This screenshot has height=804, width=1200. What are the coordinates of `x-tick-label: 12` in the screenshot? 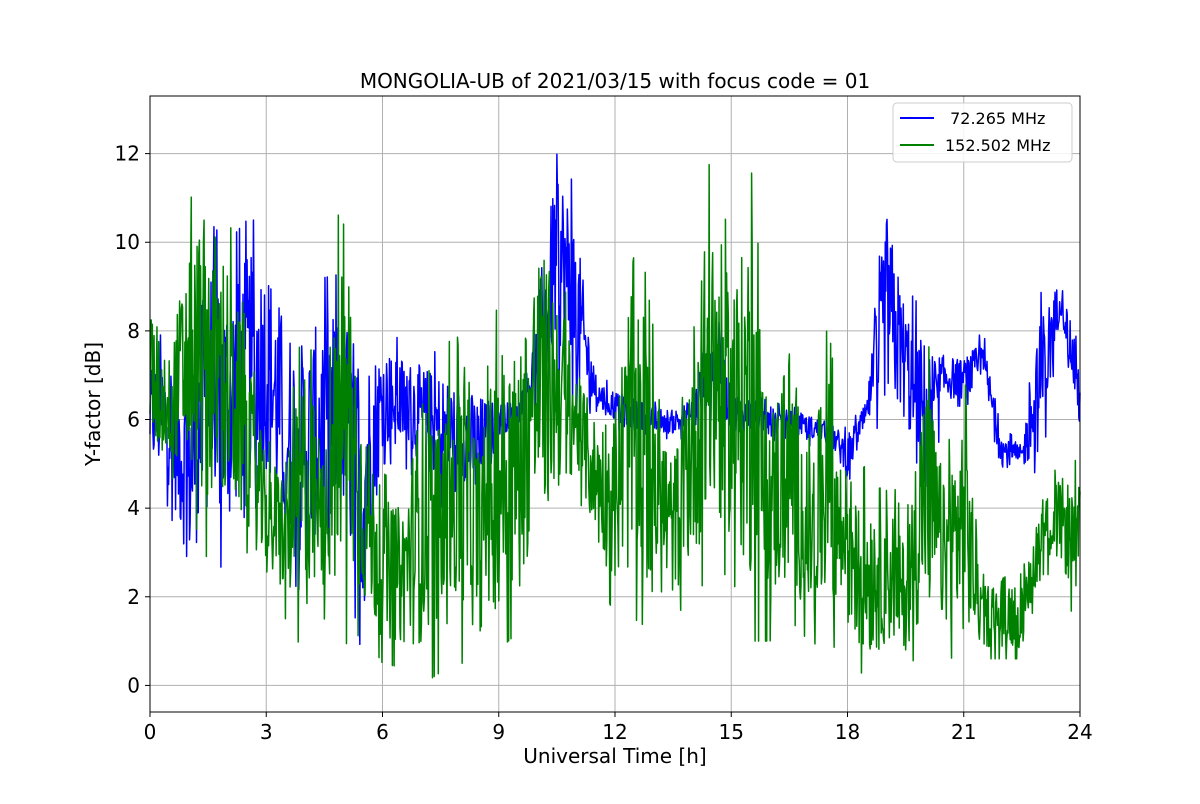 It's located at (614, 732).